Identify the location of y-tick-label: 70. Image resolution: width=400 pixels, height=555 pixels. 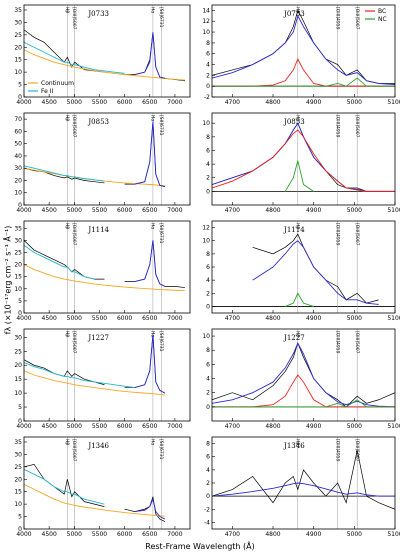
(18, 119).